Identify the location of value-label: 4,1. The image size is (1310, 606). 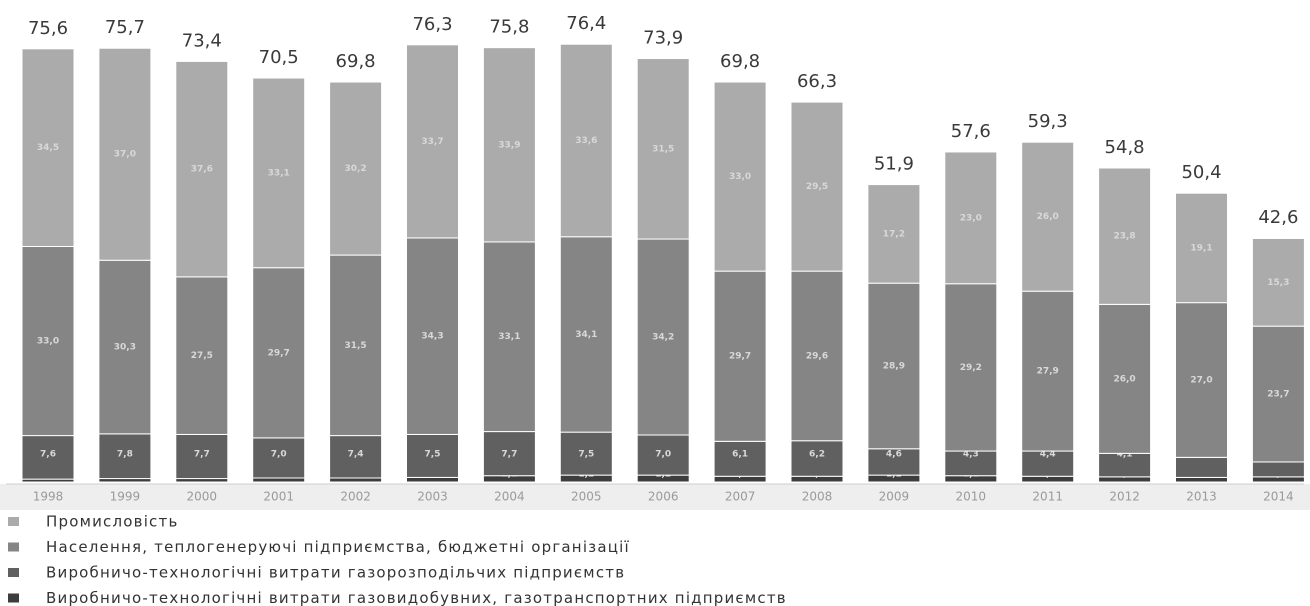
(1125, 455).